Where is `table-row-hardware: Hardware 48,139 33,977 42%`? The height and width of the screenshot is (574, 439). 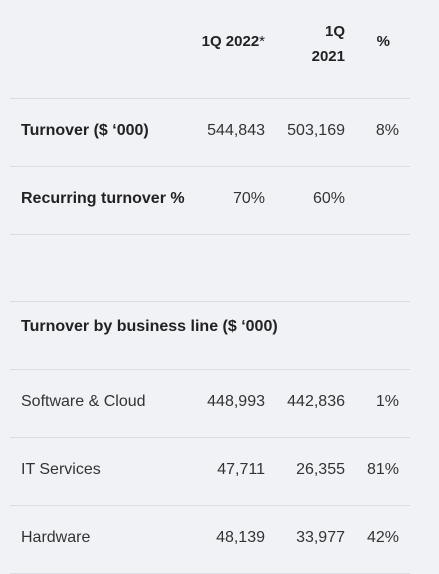 table-row-hardware: Hardware 48,139 33,977 42% is located at coordinates (210, 539).